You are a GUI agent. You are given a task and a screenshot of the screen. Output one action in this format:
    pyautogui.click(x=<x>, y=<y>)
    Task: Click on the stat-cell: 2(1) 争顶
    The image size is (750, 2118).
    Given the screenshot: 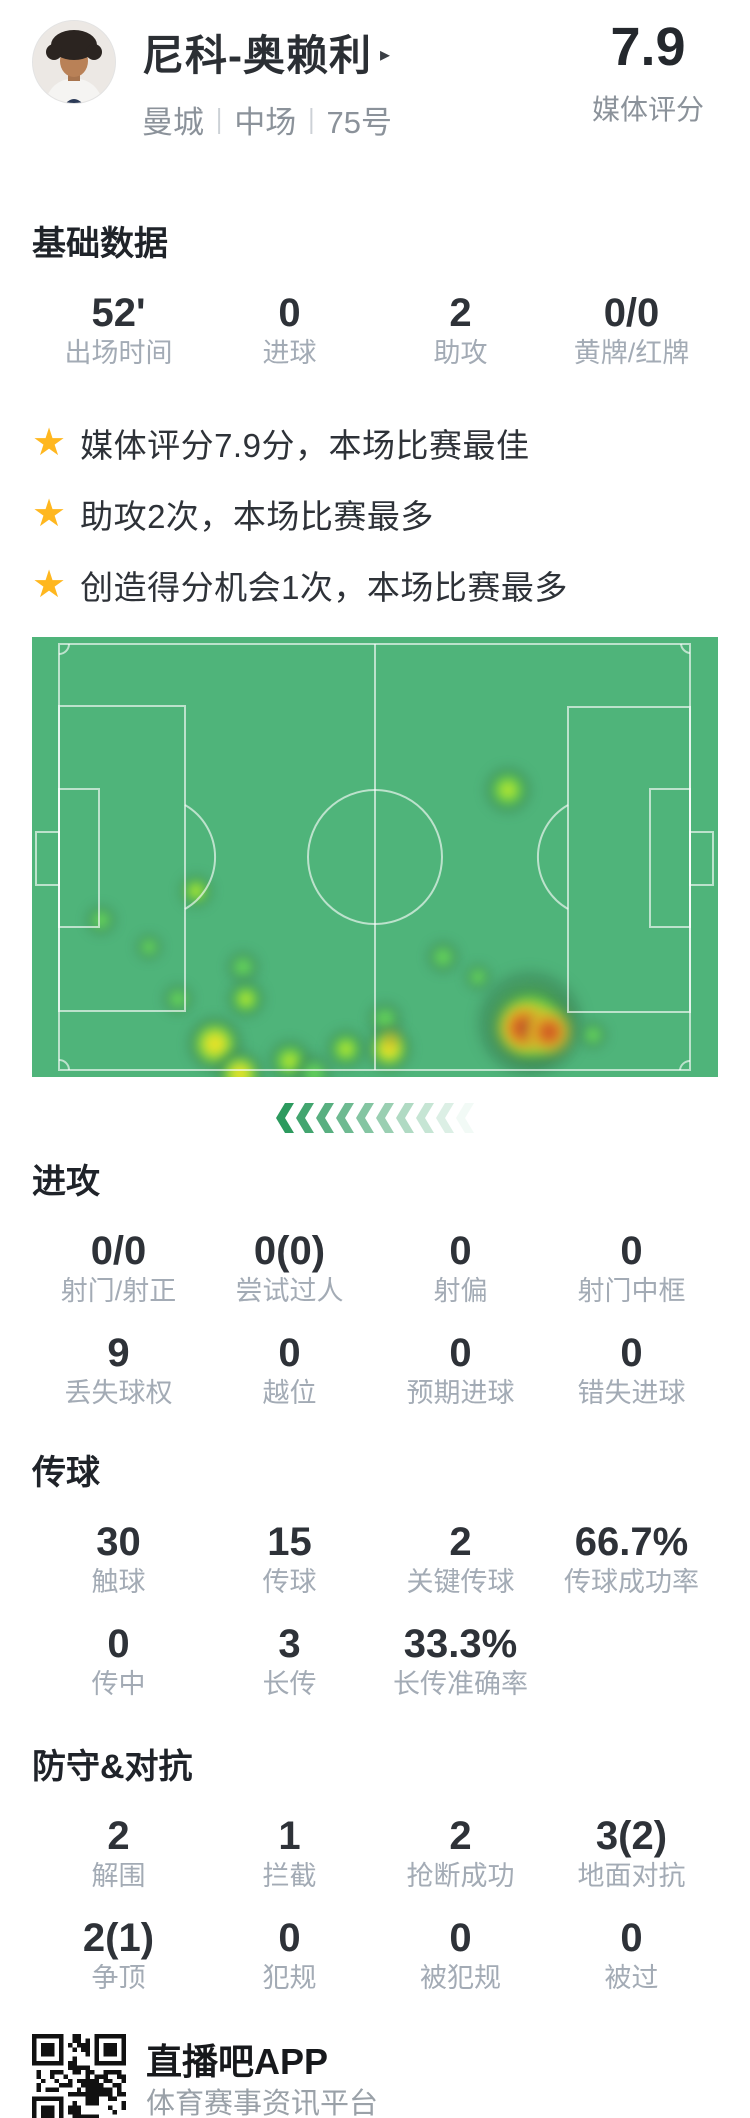 What is the action you would take?
    pyautogui.click(x=118, y=1955)
    